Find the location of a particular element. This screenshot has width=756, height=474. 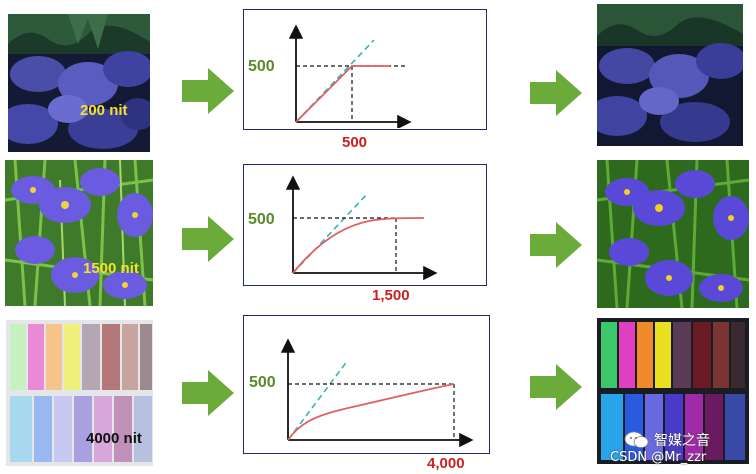

input-nit-label: 4000 nit is located at coordinates (114, 438).